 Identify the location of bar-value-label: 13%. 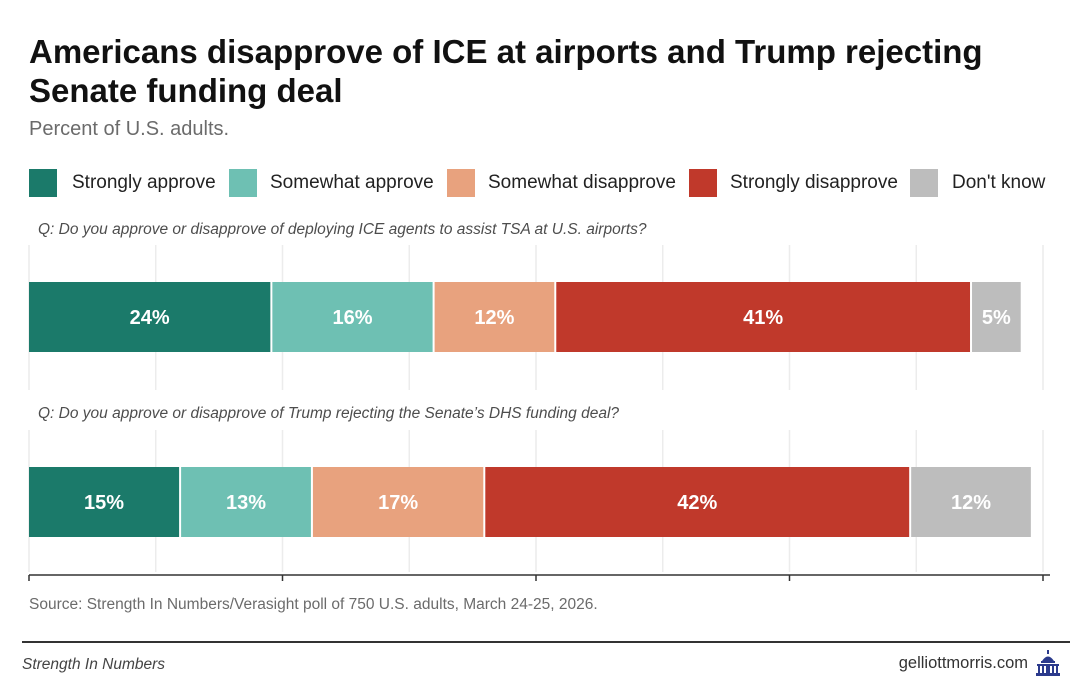
(246, 503).